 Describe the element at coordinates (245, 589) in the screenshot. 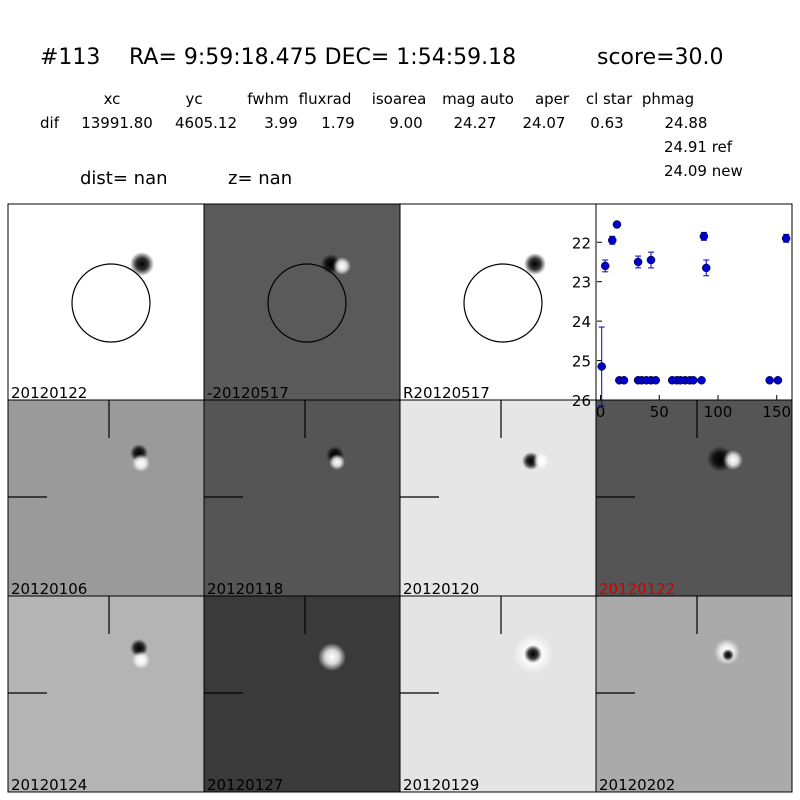

I see `panel-label: 20120118` at that location.